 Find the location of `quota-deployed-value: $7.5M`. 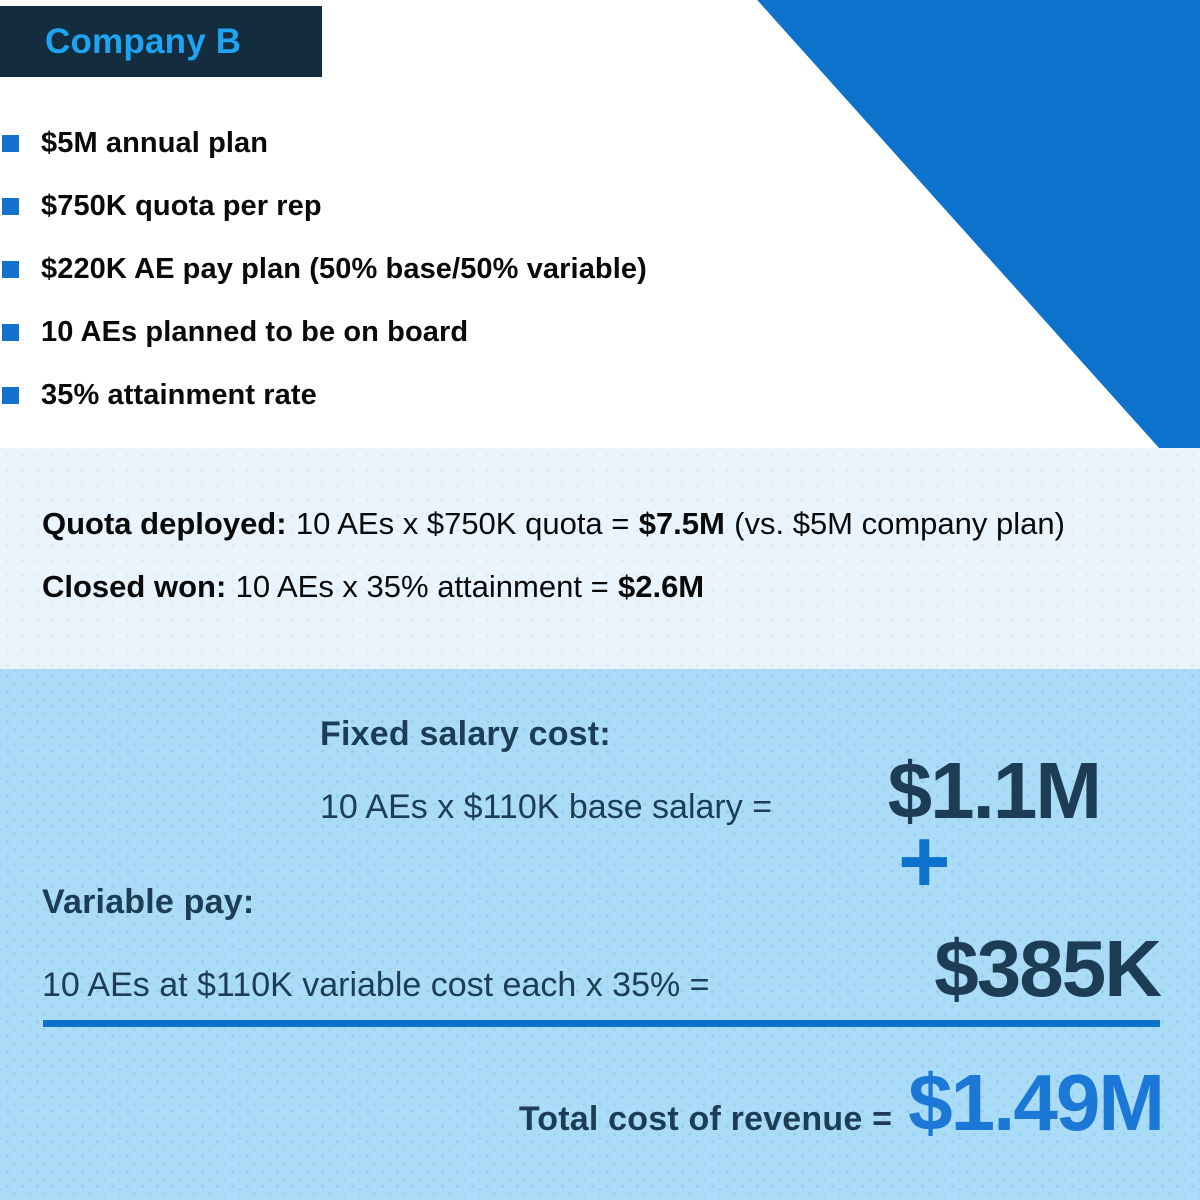

quota-deployed-value: $7.5M is located at coordinates (681, 523).